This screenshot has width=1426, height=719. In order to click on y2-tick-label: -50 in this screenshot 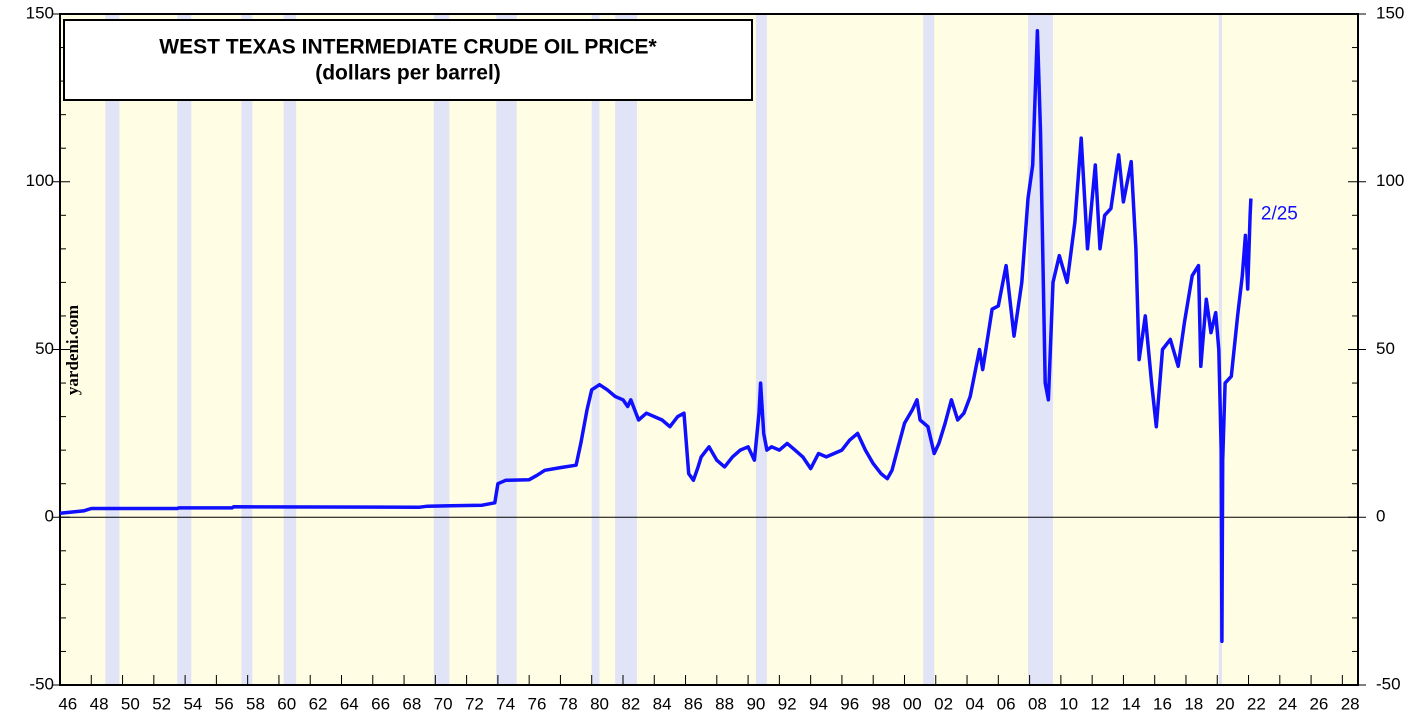, I will do `click(1388, 683)`.